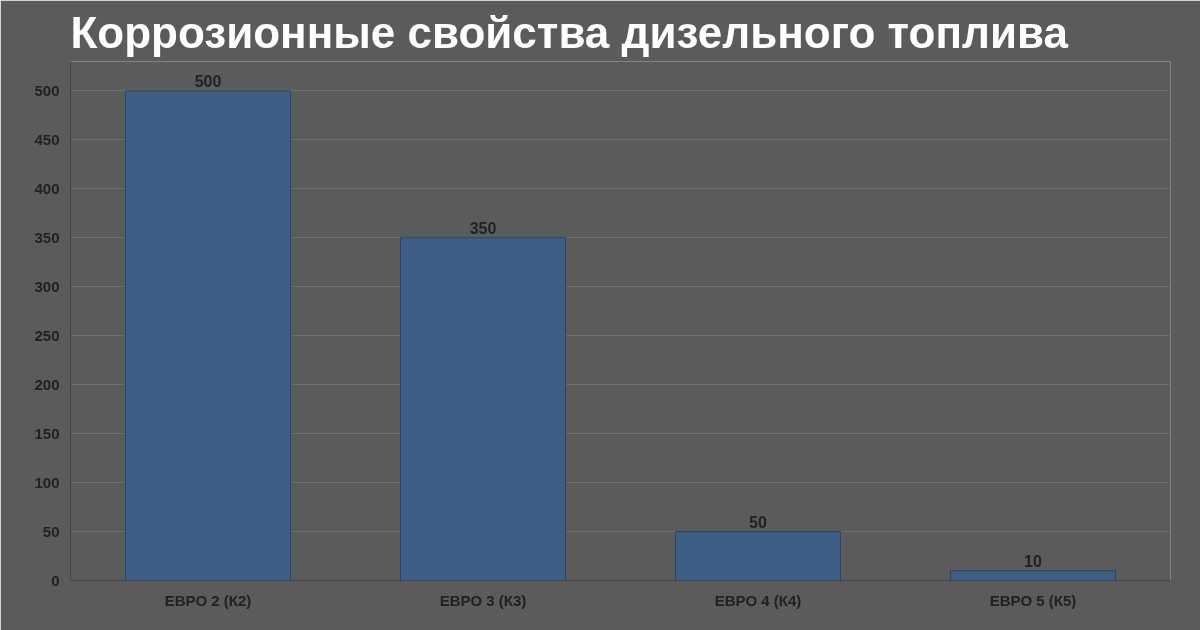  I want to click on data-label: 10, so click(1033, 561).